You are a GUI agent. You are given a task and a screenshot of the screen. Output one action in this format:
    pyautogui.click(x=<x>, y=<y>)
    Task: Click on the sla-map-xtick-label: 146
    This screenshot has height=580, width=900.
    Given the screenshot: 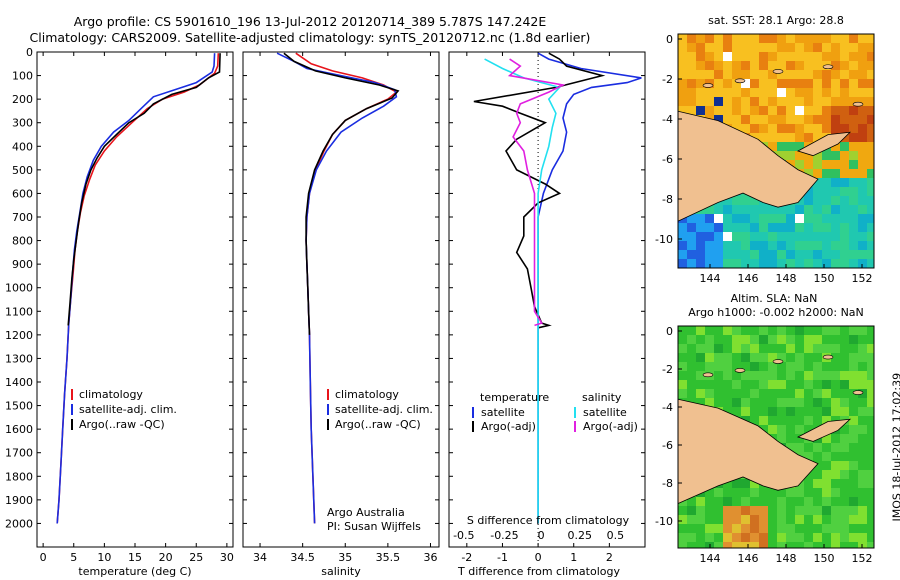 What is the action you would take?
    pyautogui.click(x=748, y=558)
    